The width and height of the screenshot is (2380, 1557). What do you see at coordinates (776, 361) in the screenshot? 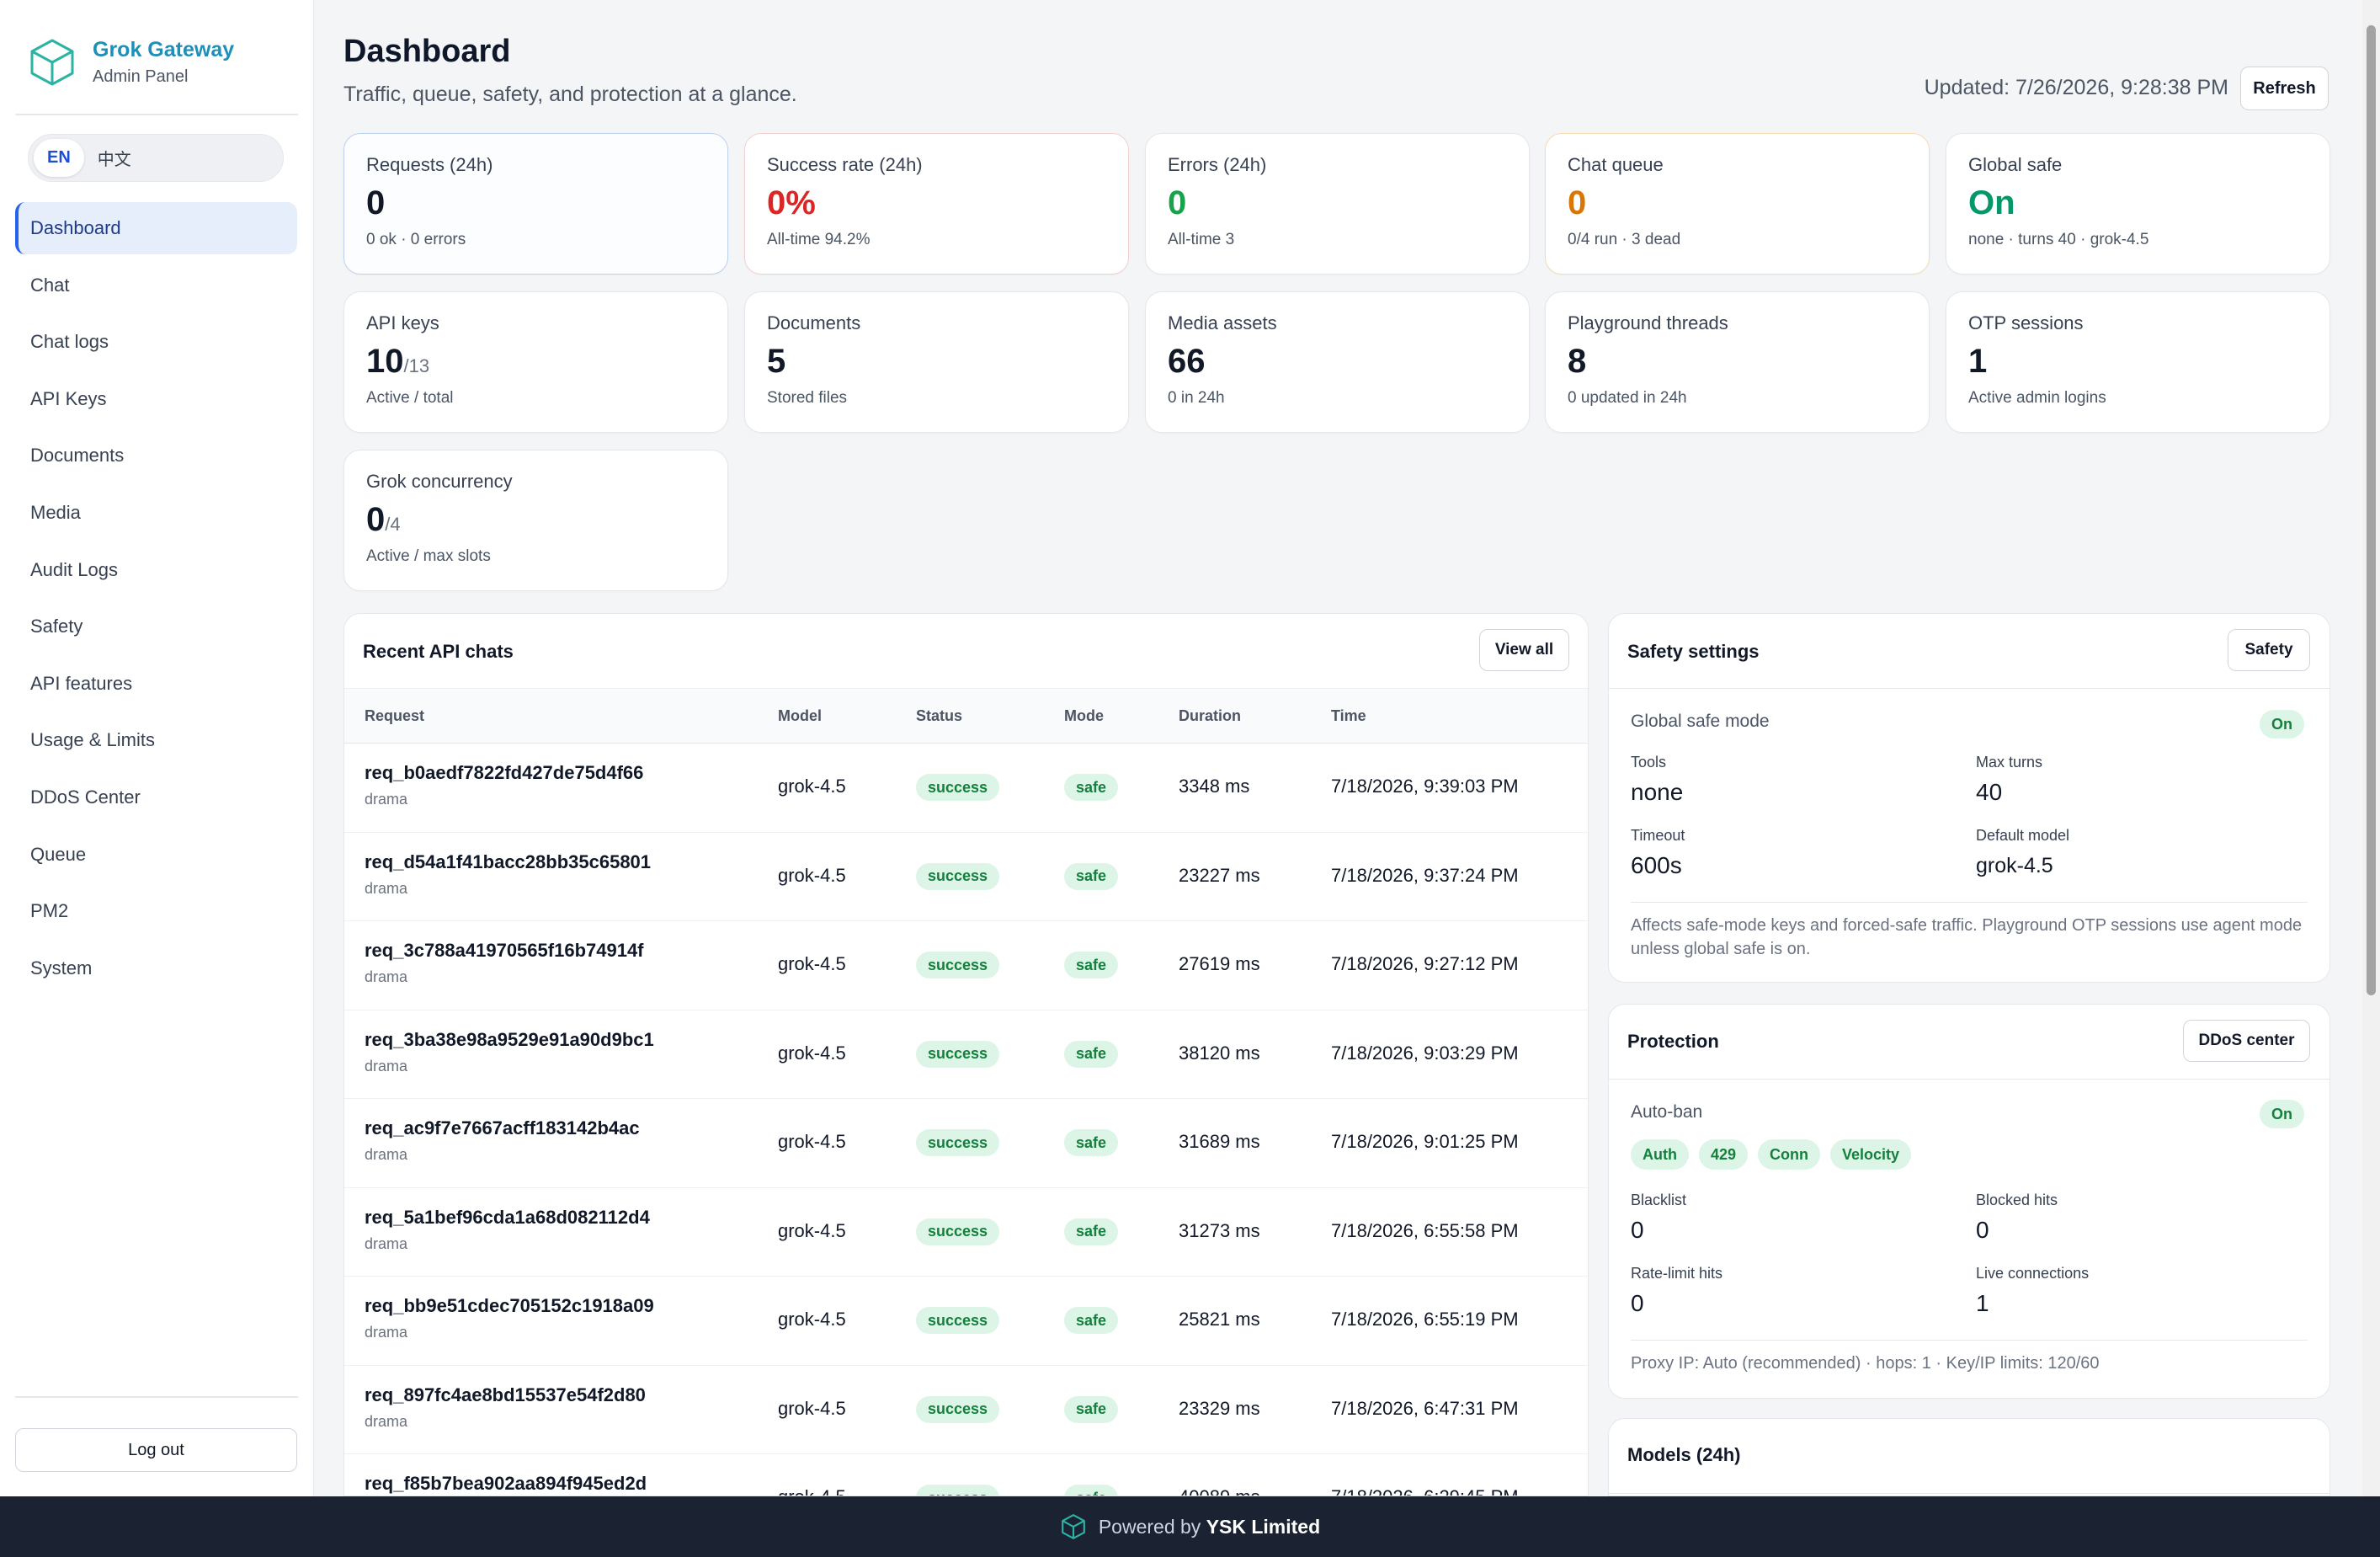
I see `stat-value: 5` at bounding box center [776, 361].